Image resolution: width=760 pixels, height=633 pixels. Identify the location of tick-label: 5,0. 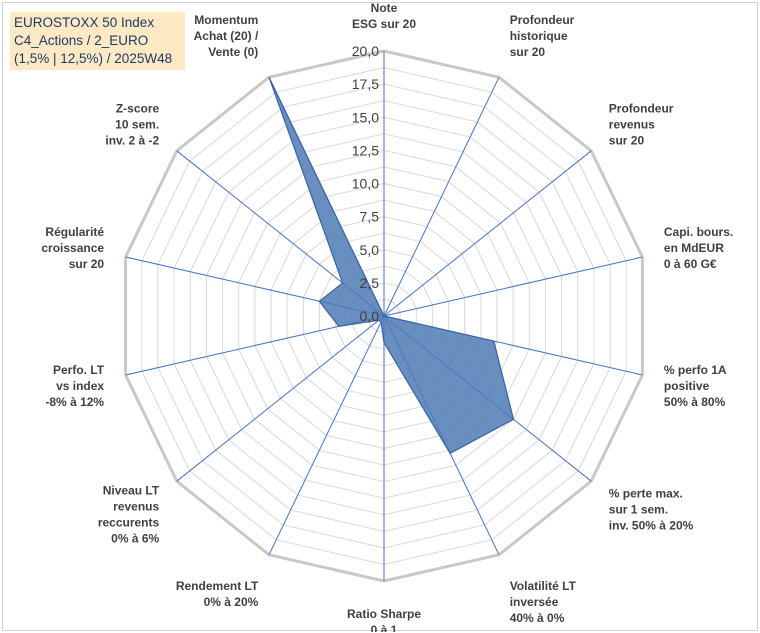
(370, 250).